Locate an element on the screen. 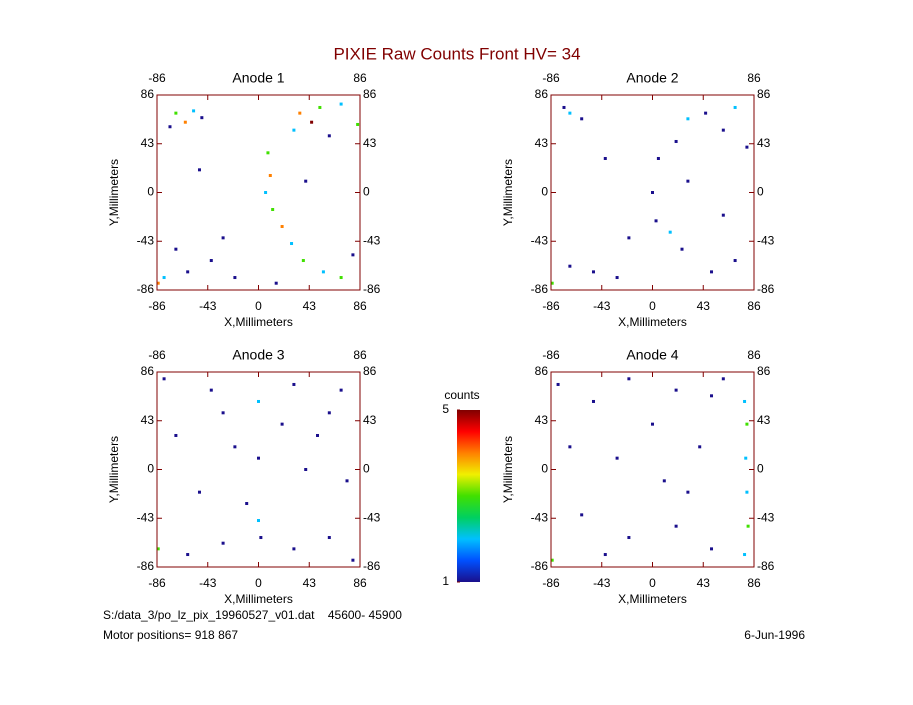 The image size is (913, 705). panel-title: Anode 1 is located at coordinates (258, 78).